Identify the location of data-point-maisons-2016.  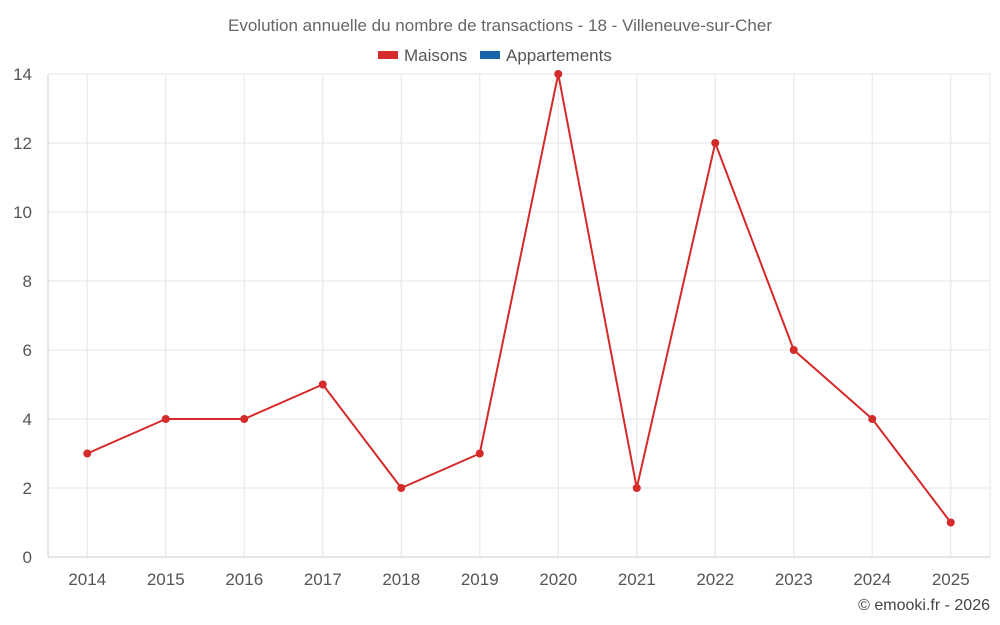
(244, 419).